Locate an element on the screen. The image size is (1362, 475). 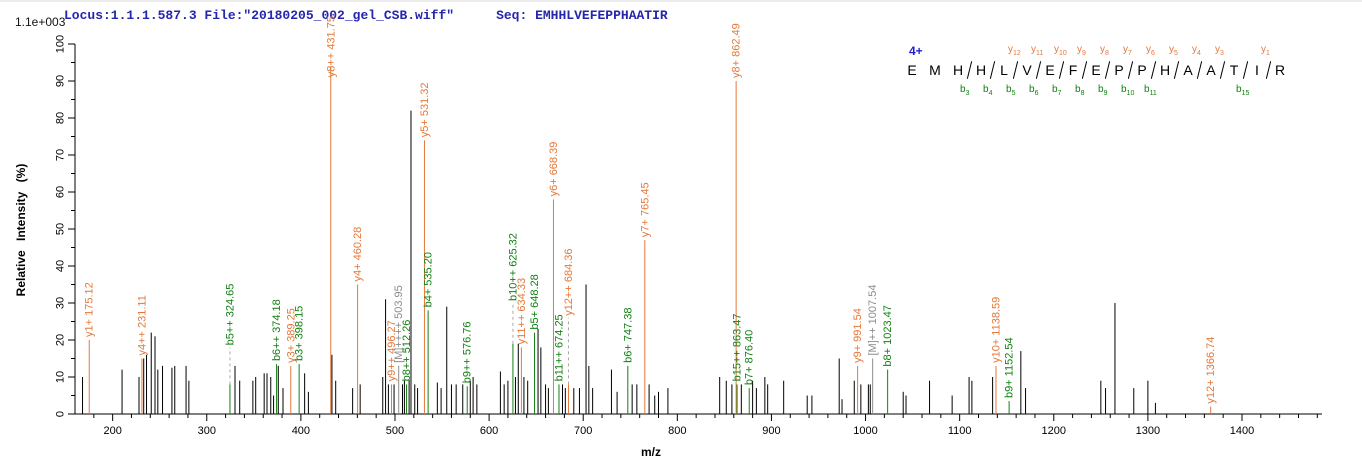
x-tick-label: 1100 is located at coordinates (960, 431).